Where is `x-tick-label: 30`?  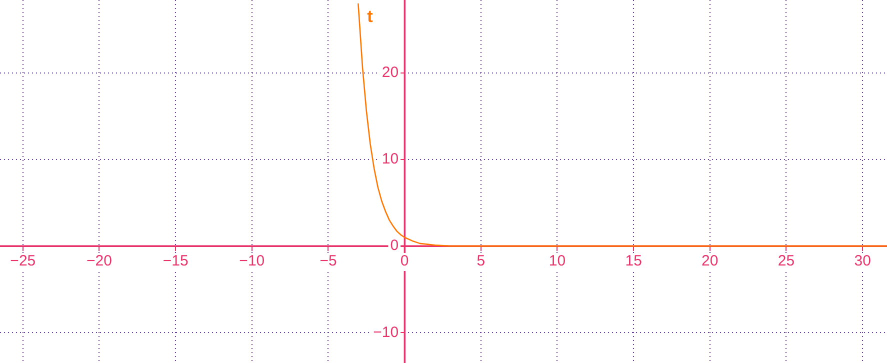 x-tick-label: 30 is located at coordinates (862, 261).